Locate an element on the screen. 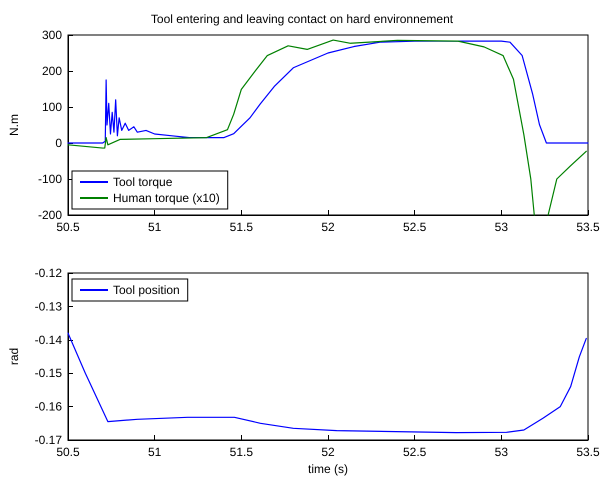  y-tick-label: 200 is located at coordinates (52, 71).